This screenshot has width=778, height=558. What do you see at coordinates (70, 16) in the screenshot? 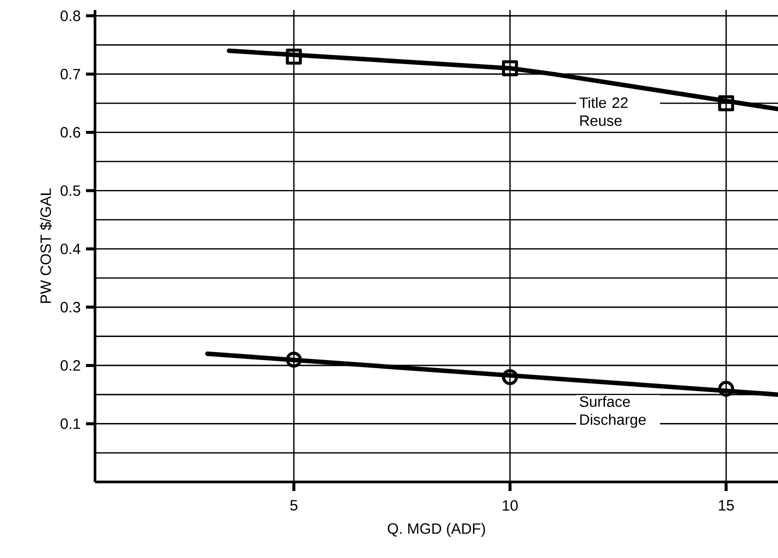
I see `y-tick-label: 0.8` at bounding box center [70, 16].